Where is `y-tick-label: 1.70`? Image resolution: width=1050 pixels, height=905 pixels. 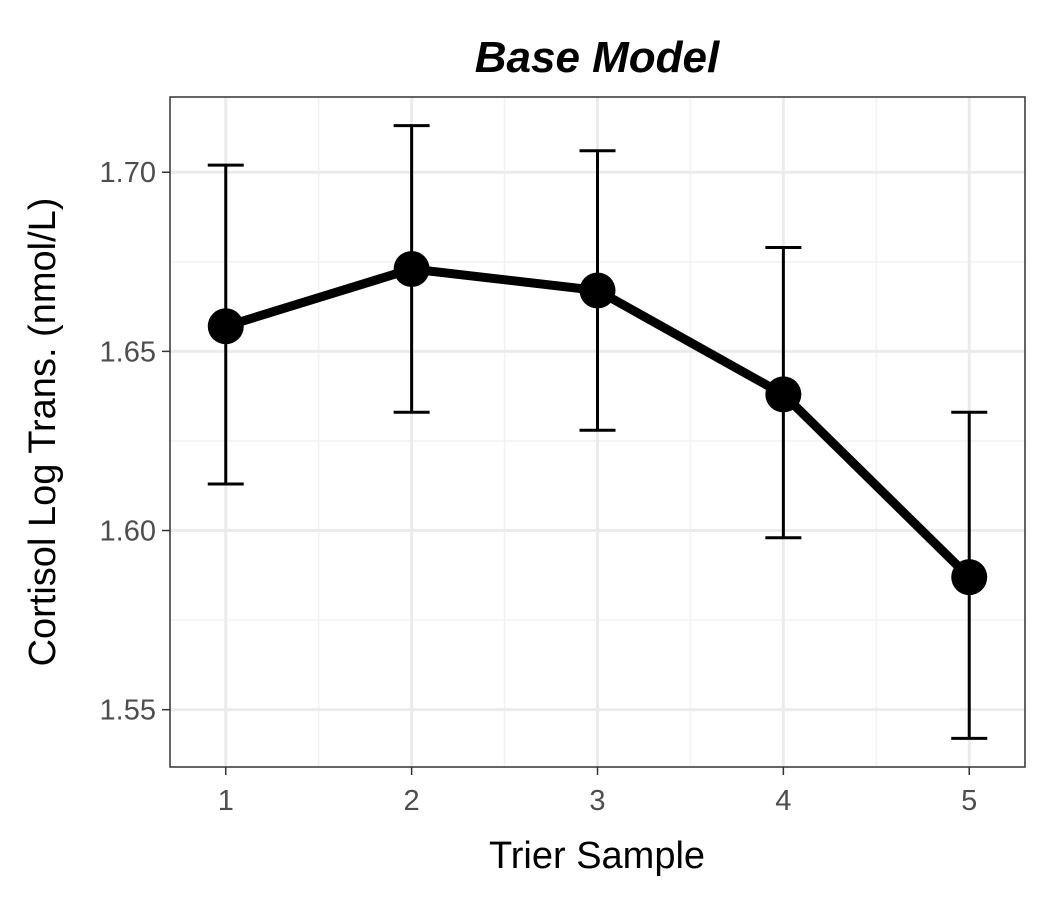 y-tick-label: 1.70 is located at coordinates (128, 173).